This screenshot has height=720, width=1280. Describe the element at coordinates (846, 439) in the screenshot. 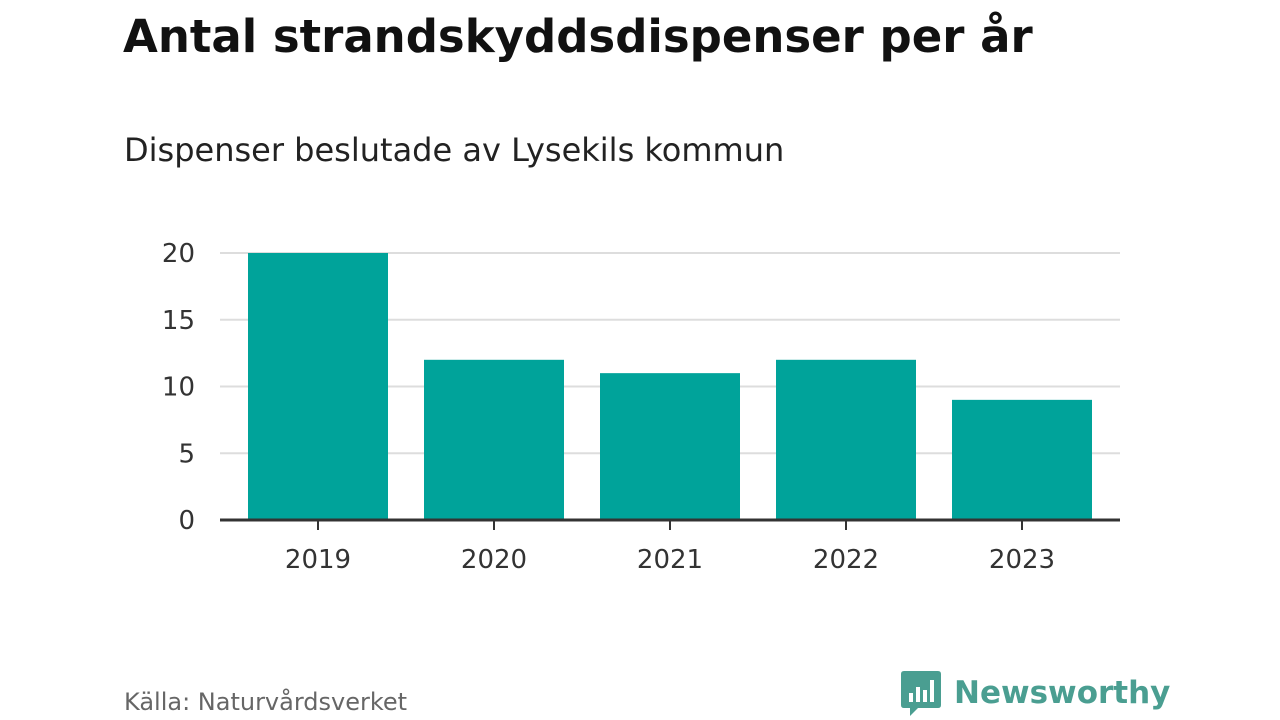

I see `bar-2022` at that location.